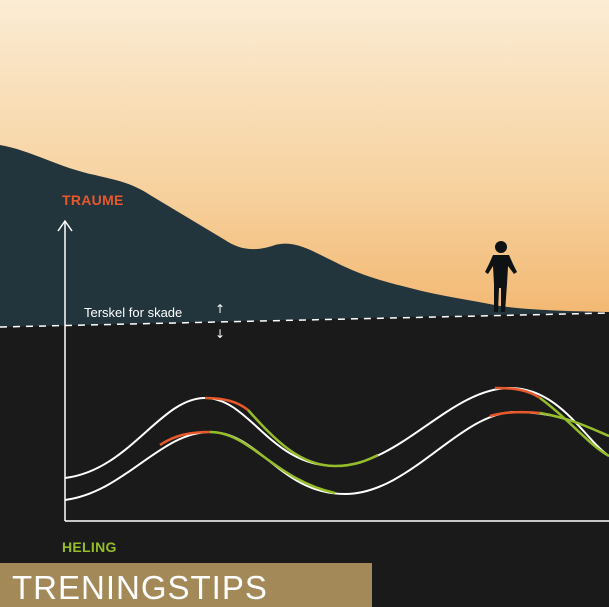 The width and height of the screenshot is (609, 607). I want to click on threshold-line, so click(304, 320).